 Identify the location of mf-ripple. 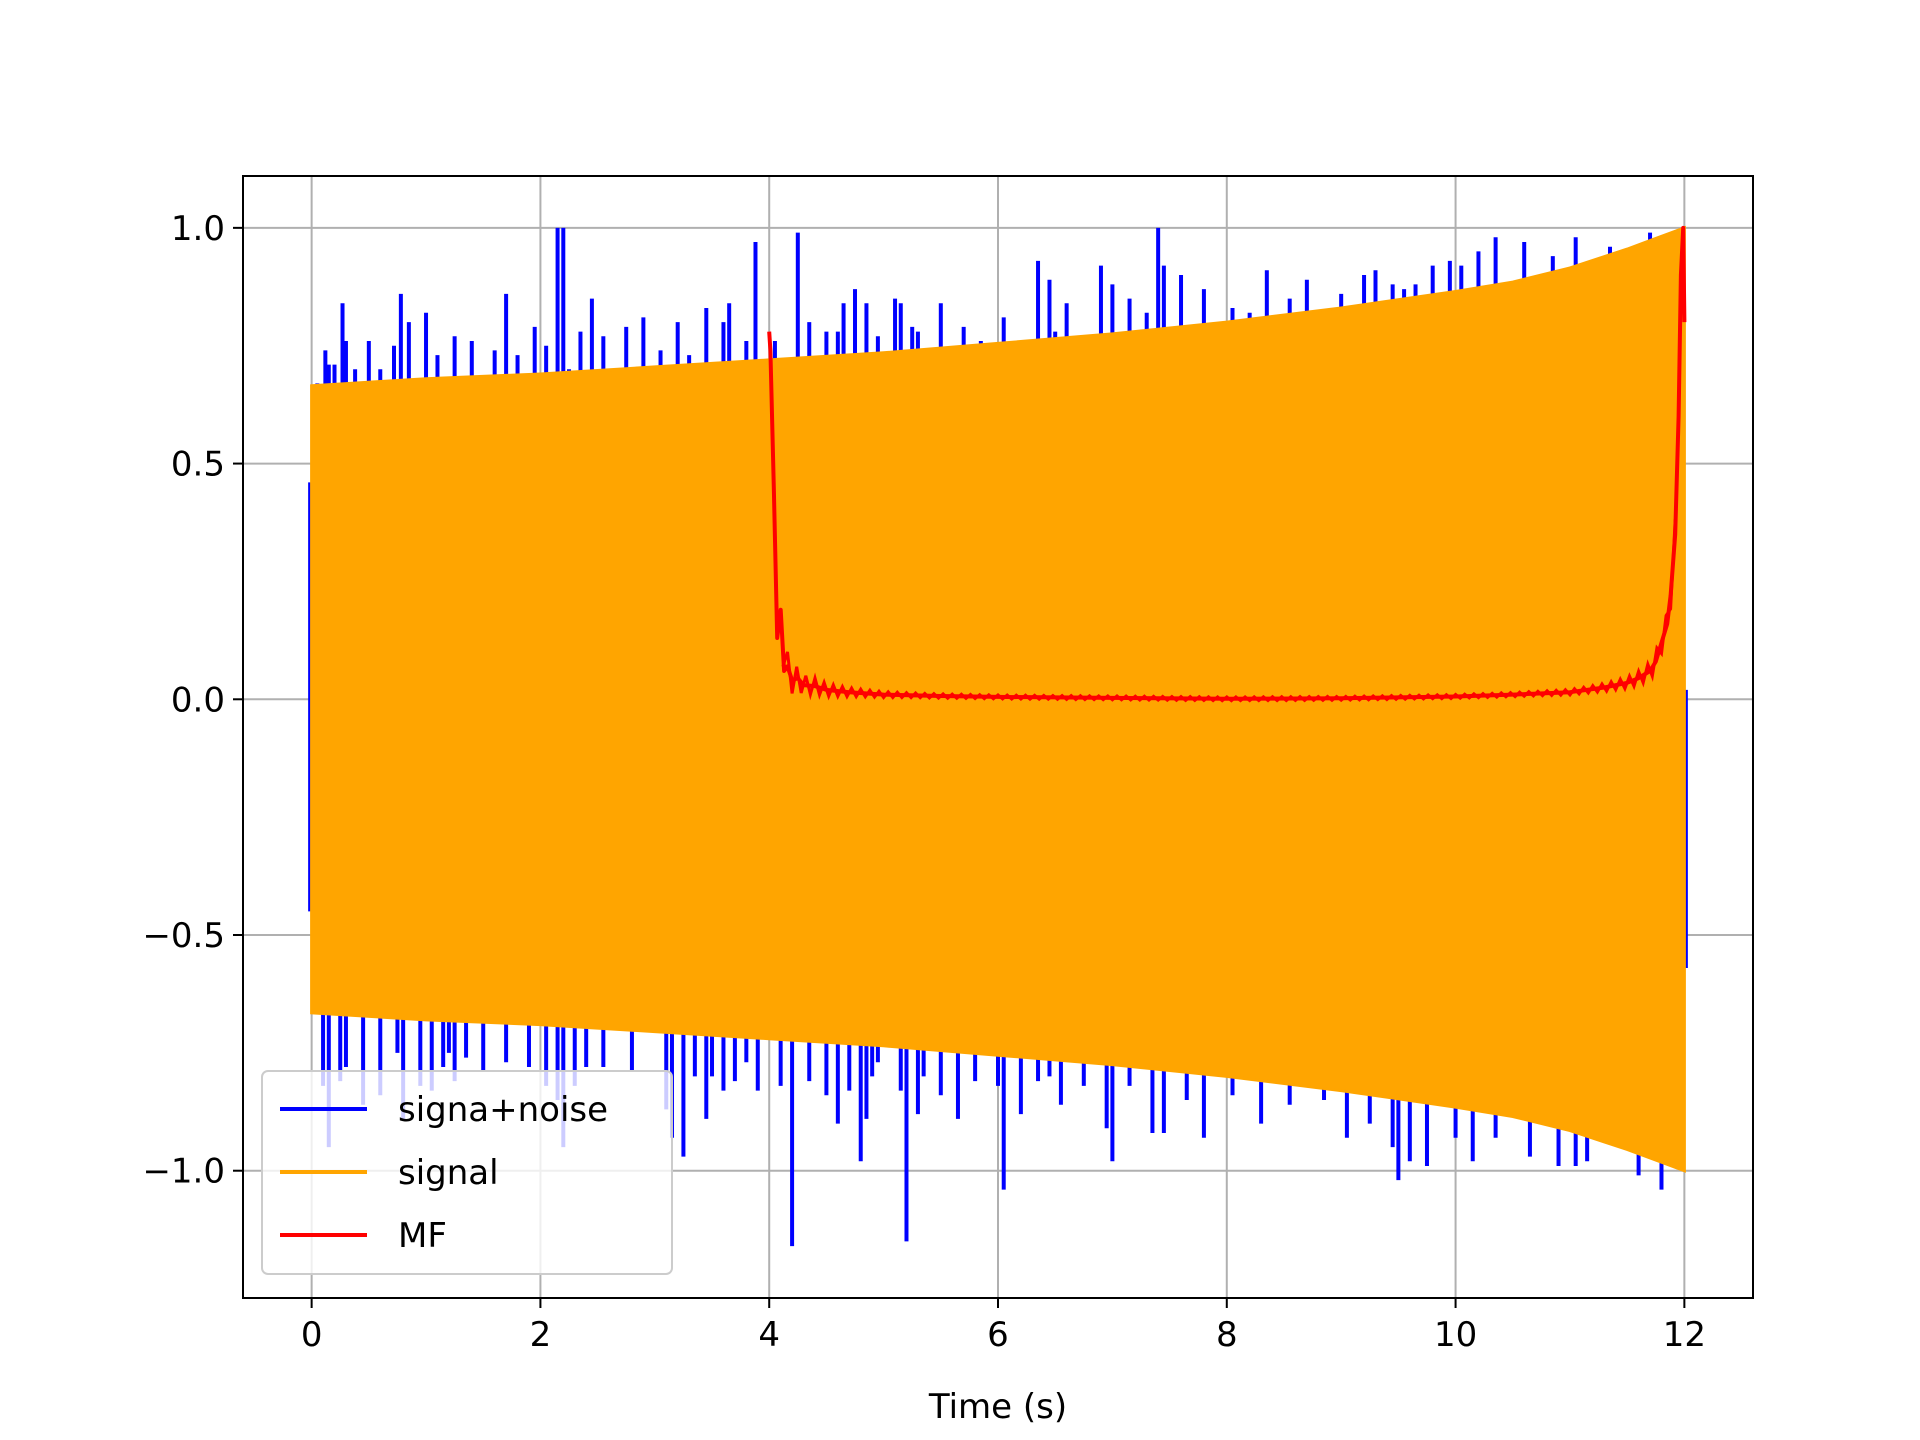
(1229, 611).